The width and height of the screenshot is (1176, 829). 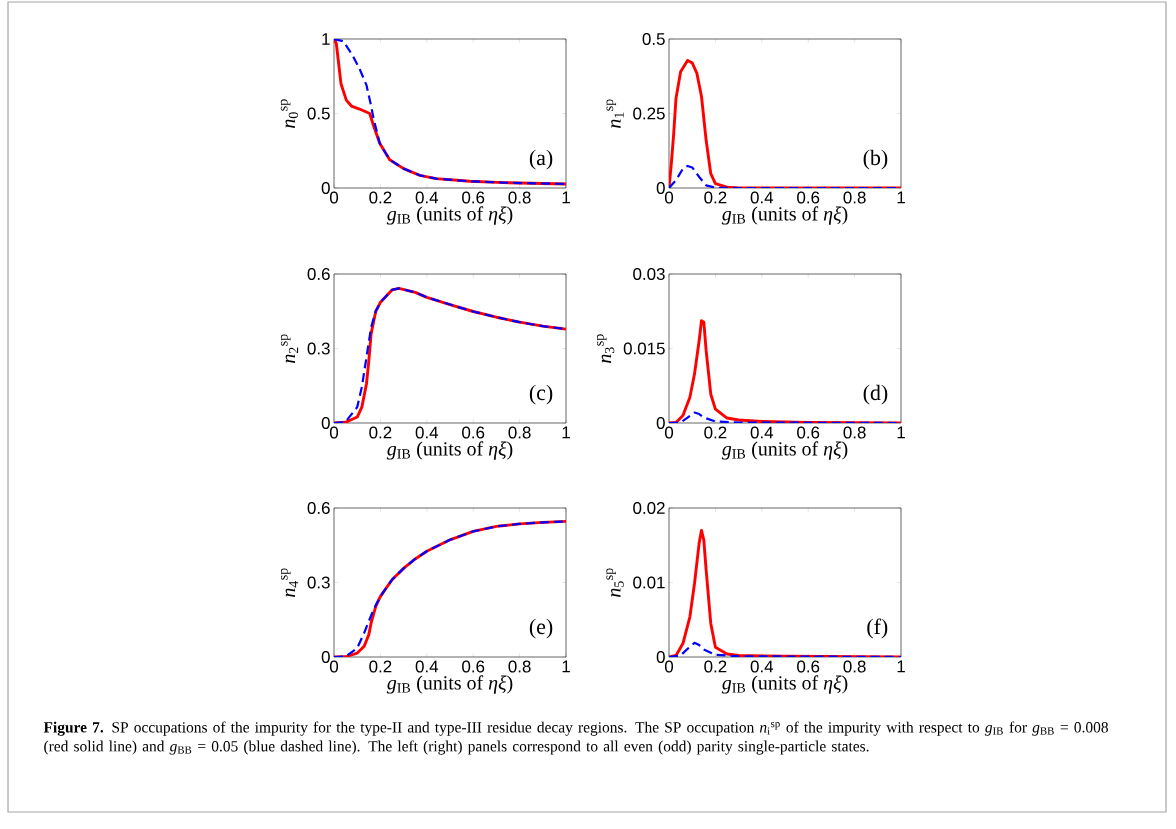 I want to click on annotation: (b), so click(x=875, y=159).